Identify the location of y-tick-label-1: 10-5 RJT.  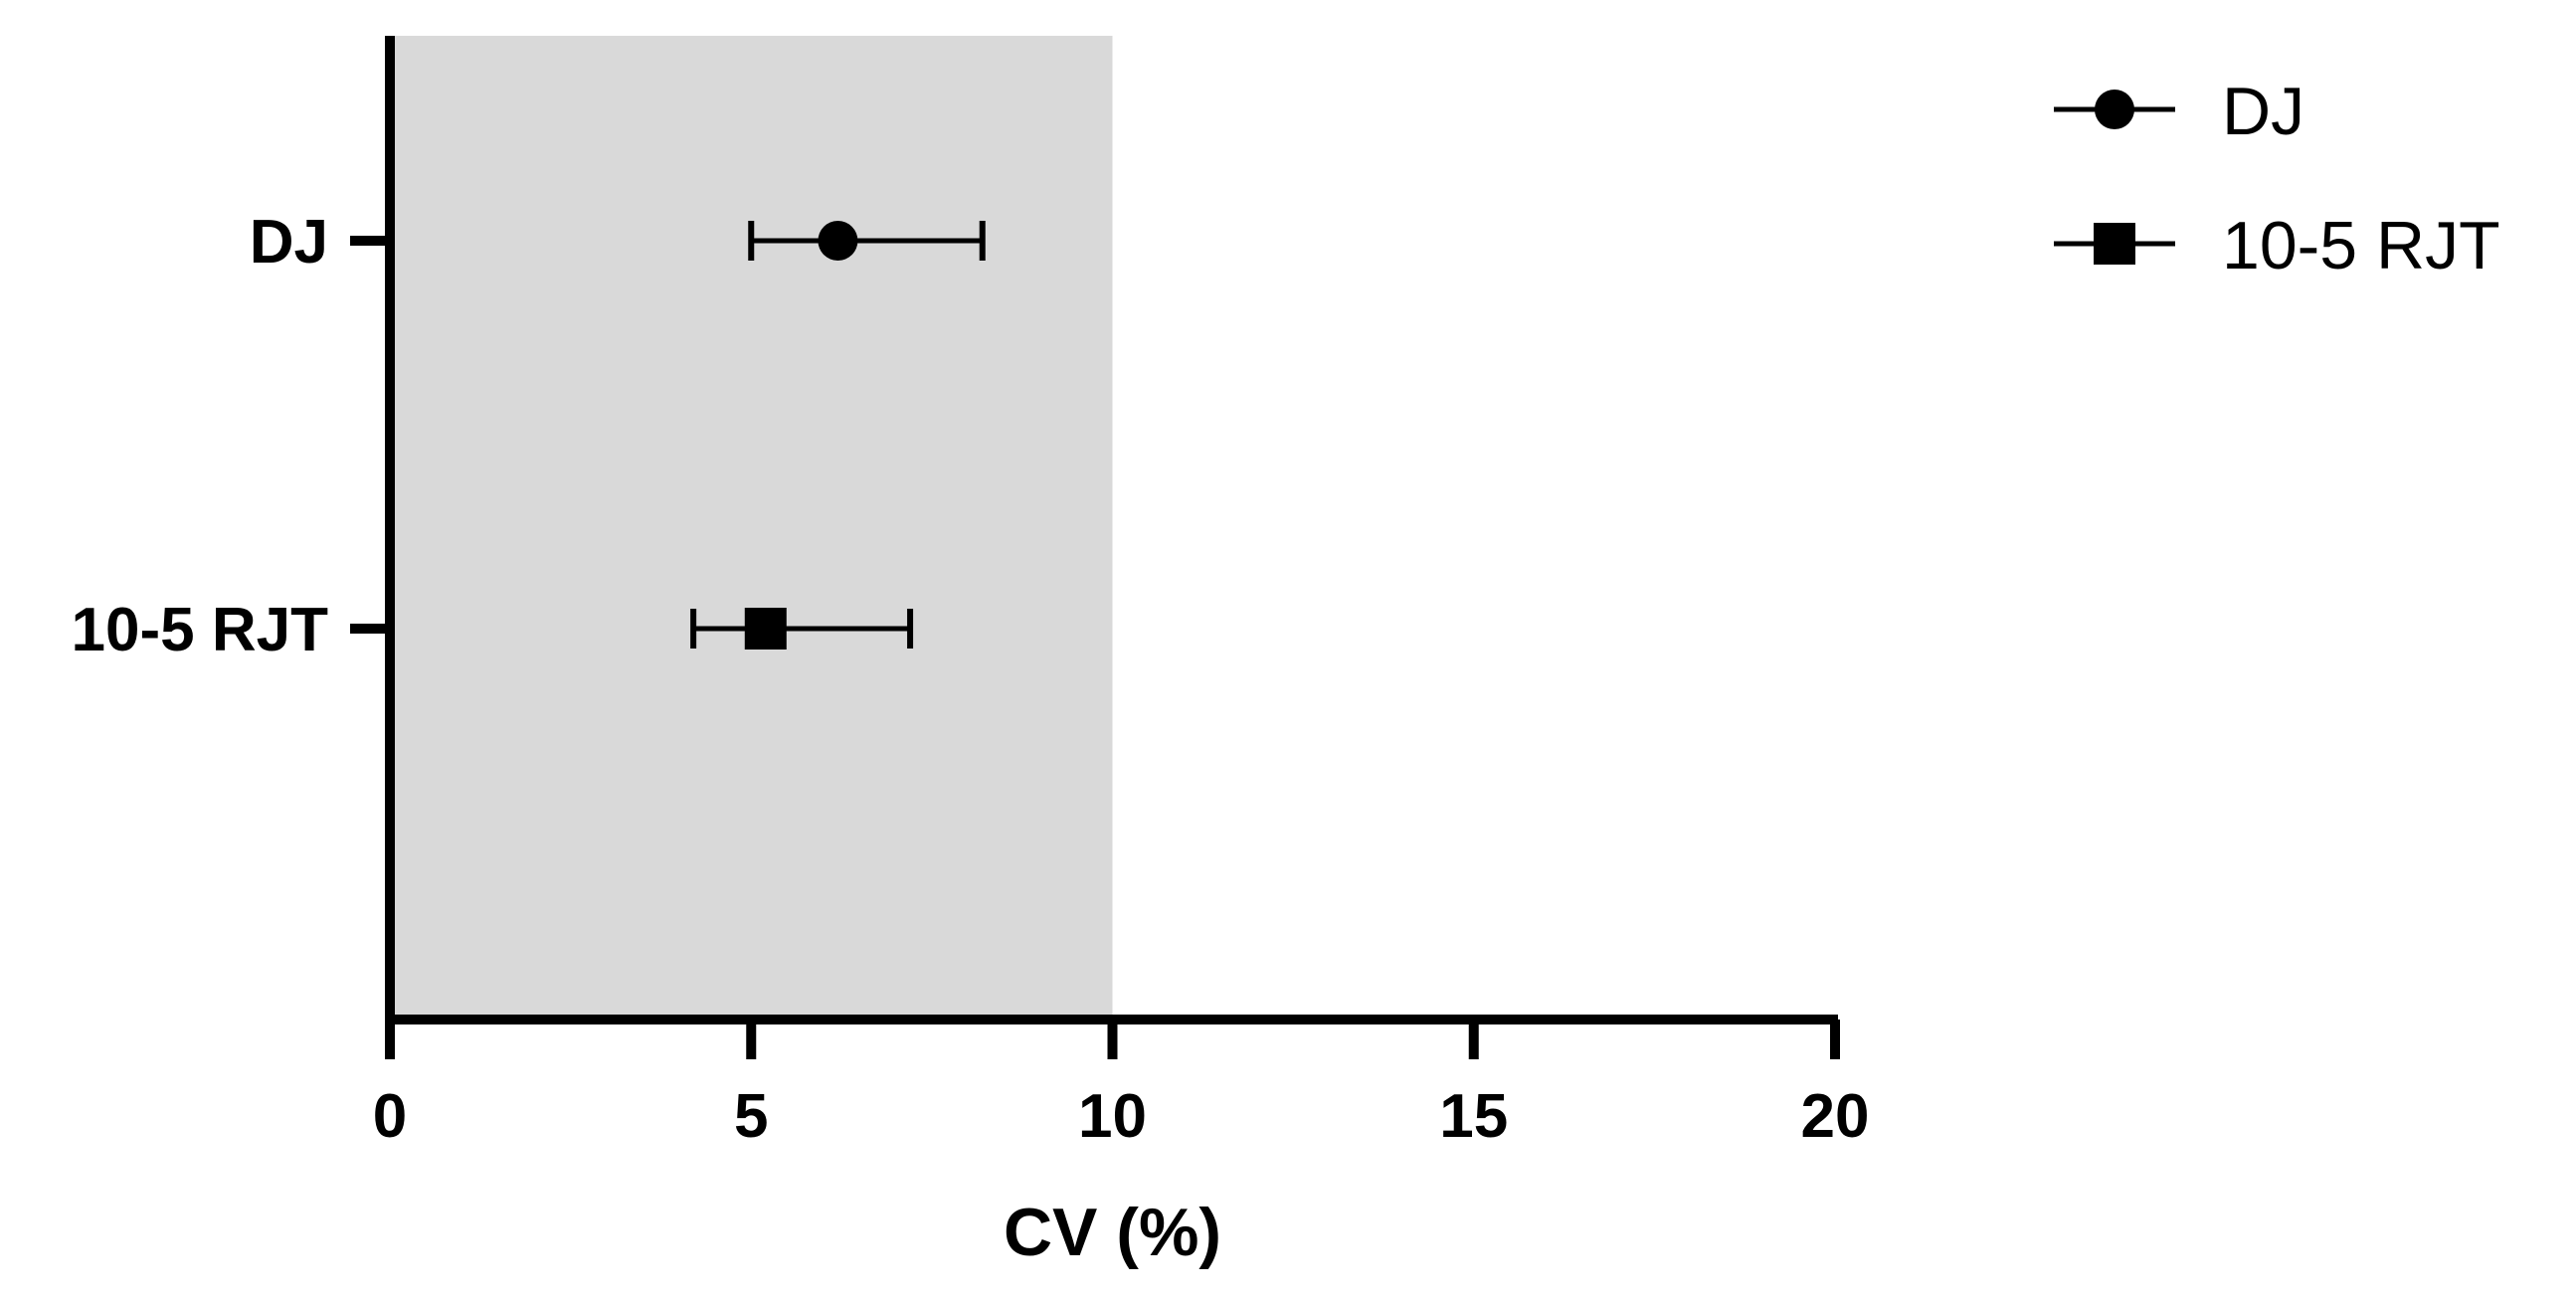
(200, 630).